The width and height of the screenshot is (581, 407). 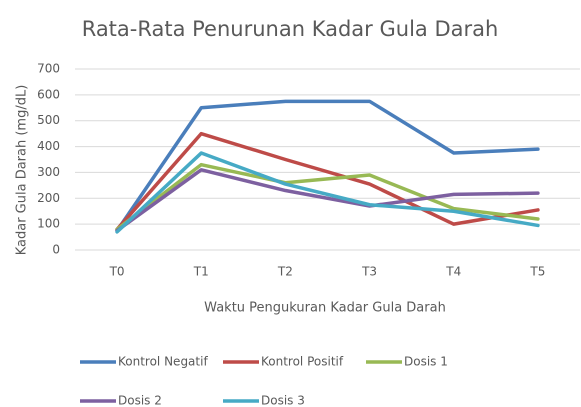 I want to click on x-axis-label: Waktu Pengukuran Kadar Gula Darah, so click(x=325, y=308).